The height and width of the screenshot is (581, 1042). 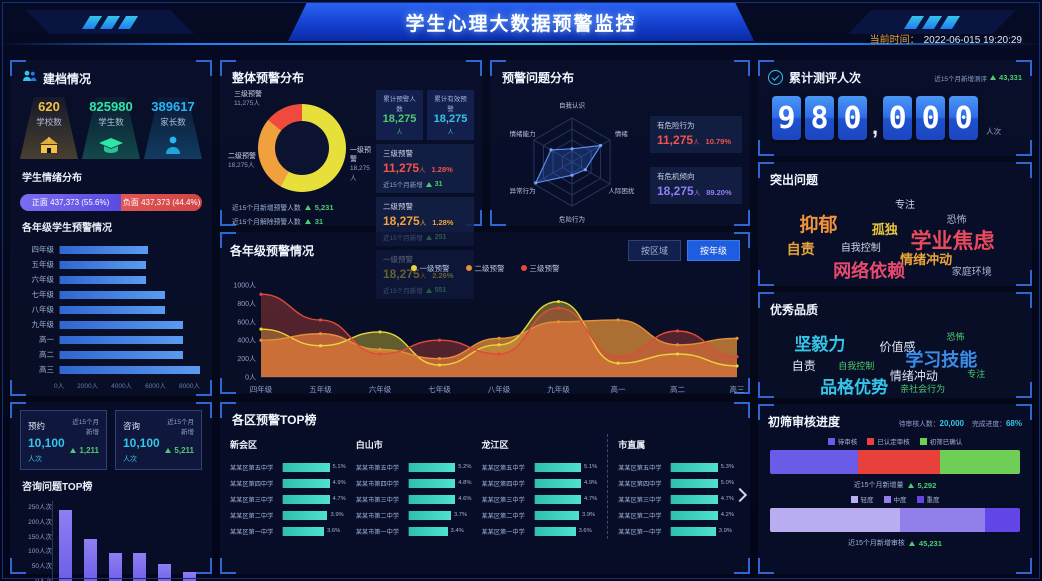 I want to click on title-banner: 学生心理大数据预警监控, so click(x=521, y=22).